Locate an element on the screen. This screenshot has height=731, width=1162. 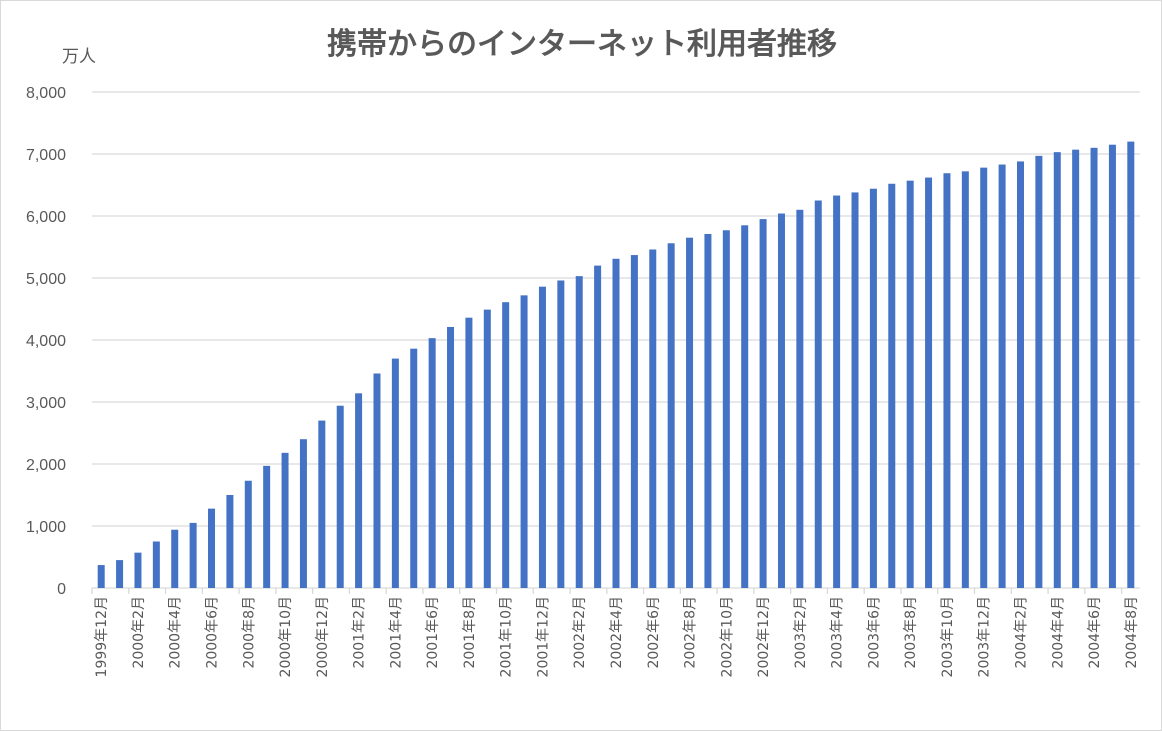
y-tick-label: 8,000 is located at coordinates (46, 93).